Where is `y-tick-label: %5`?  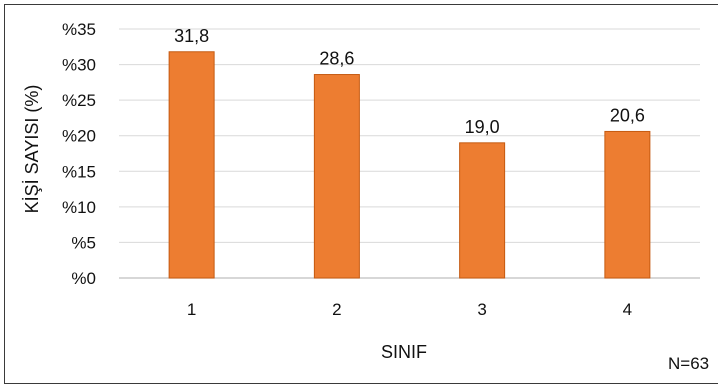 y-tick-label: %5 is located at coordinates (83, 242).